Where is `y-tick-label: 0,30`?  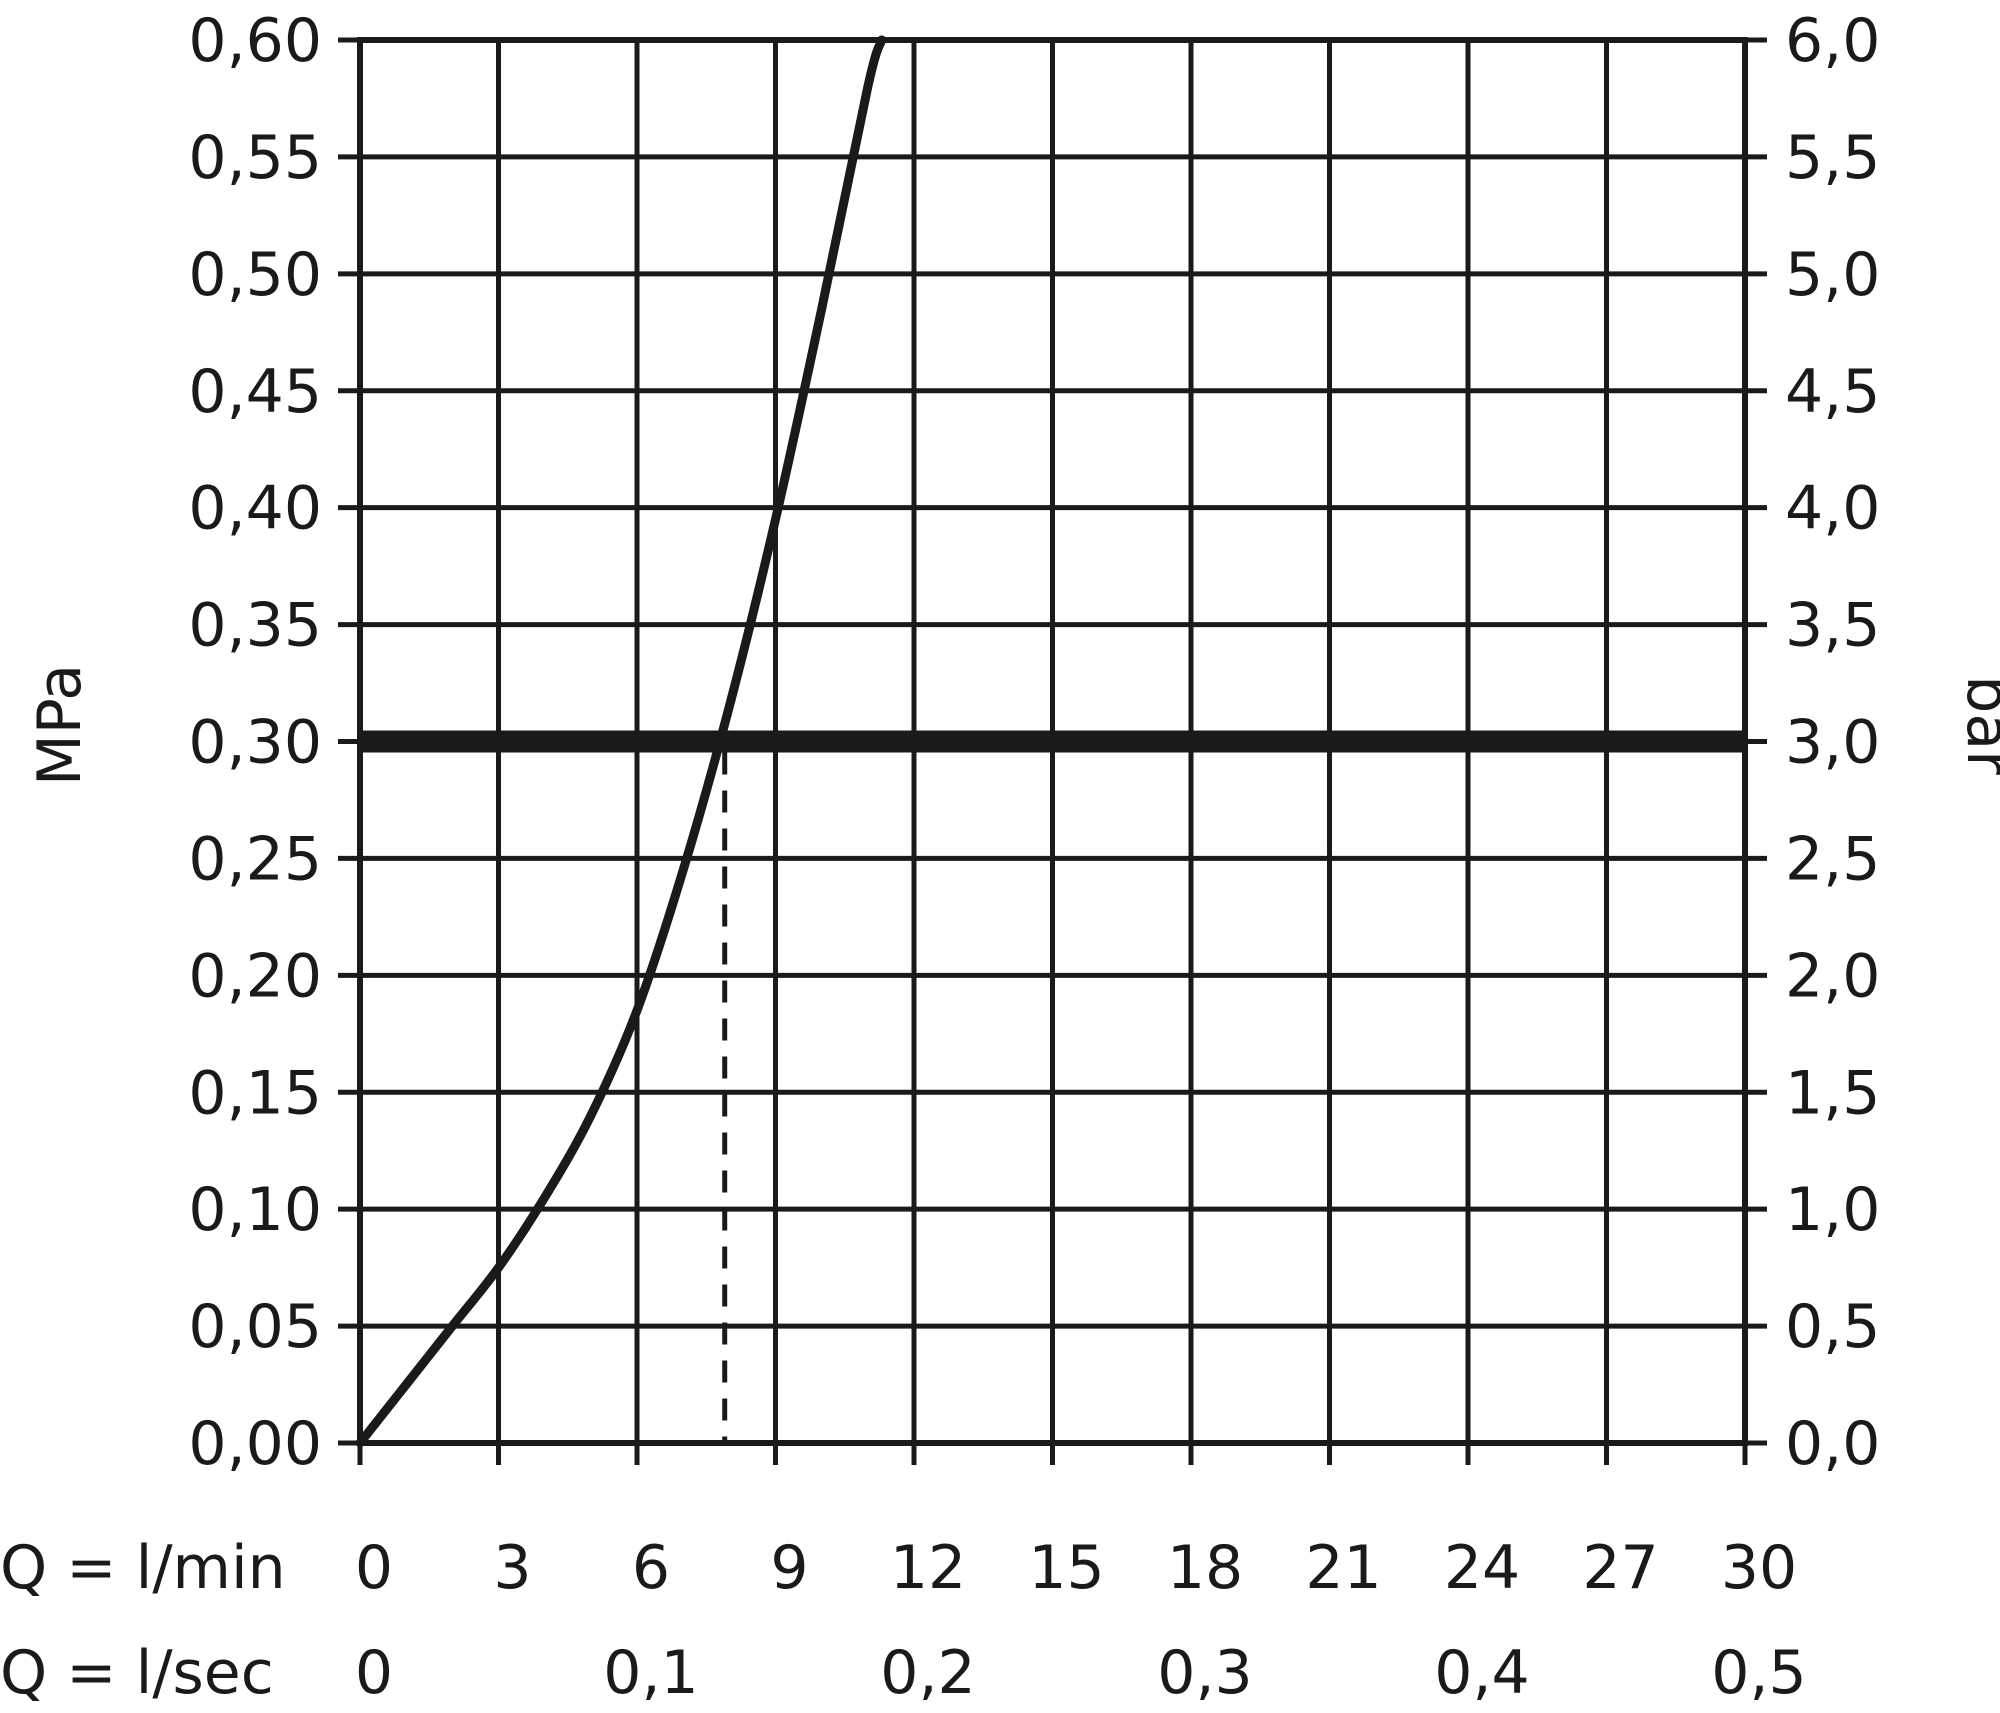 y-tick-label: 0,30 is located at coordinates (255, 743).